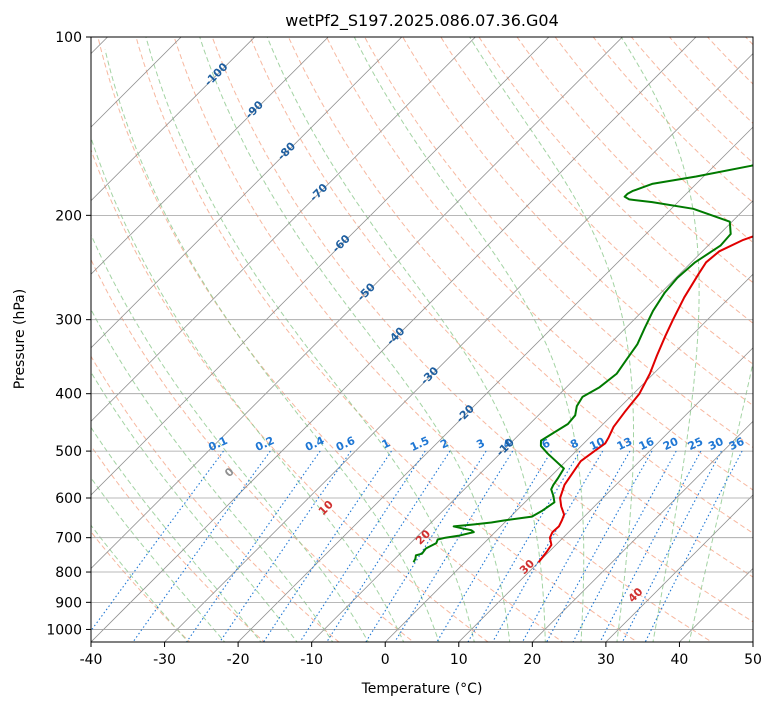  Describe the element at coordinates (532, 660) in the screenshot. I see `x-tick-label: 20` at that location.